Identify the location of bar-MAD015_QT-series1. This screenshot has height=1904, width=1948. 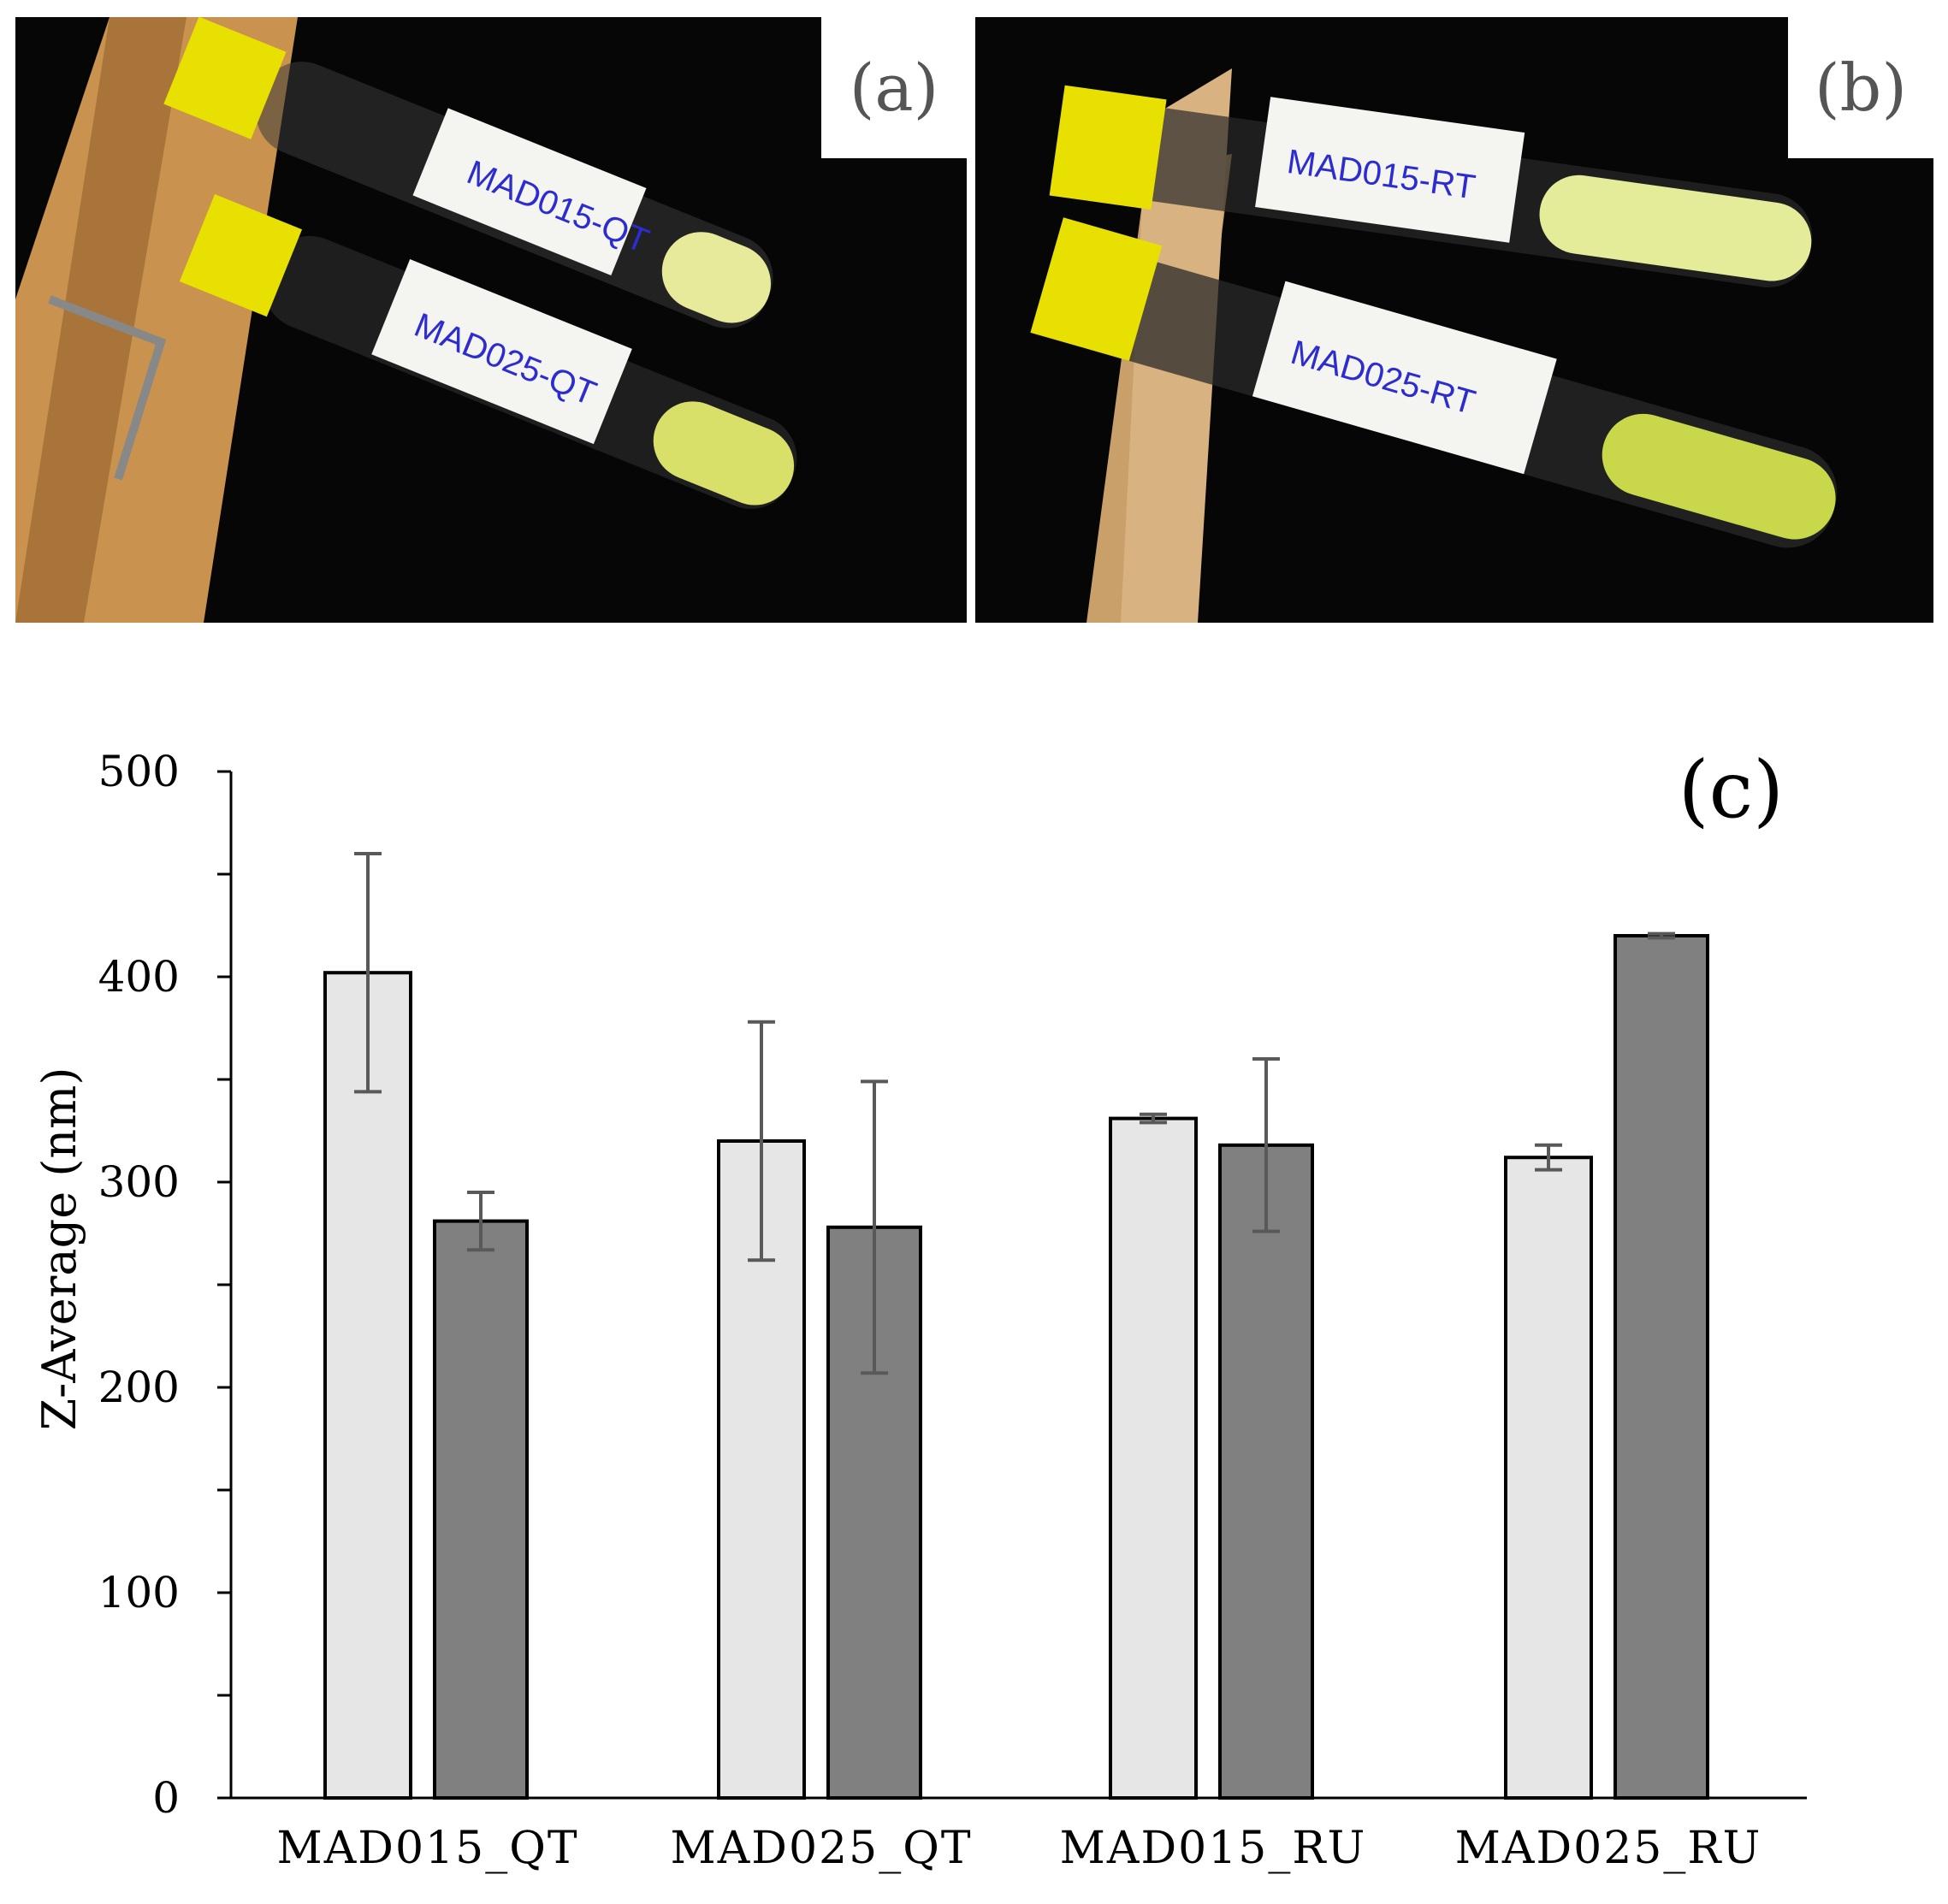
(367, 1385).